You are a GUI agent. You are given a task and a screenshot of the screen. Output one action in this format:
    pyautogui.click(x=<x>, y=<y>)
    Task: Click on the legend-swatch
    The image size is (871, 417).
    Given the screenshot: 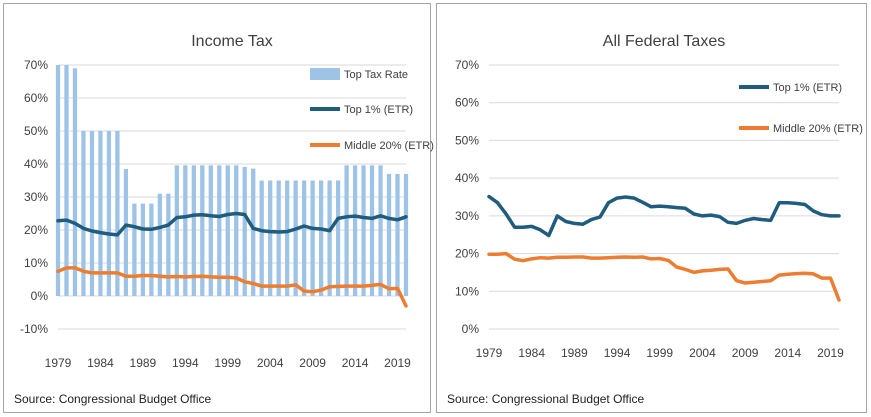 What is the action you would take?
    pyautogui.click(x=325, y=74)
    